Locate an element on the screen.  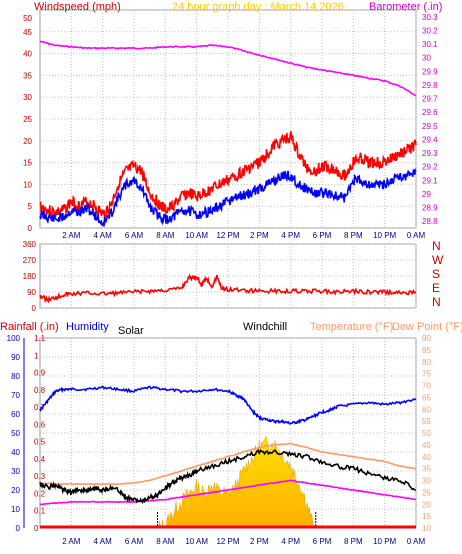
temperature-y-tick: 20 is located at coordinates (426, 504).